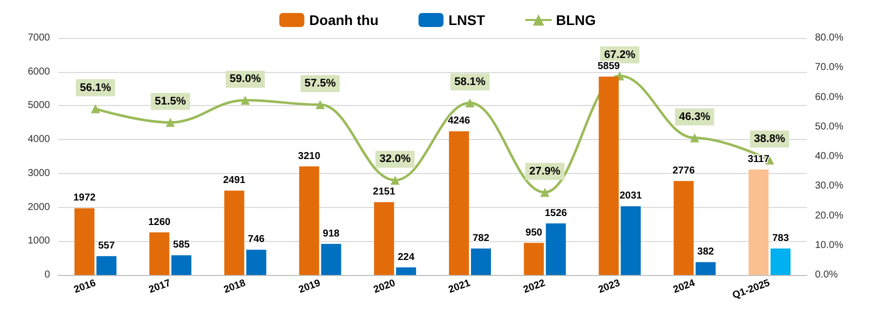 The height and width of the screenshot is (323, 875). I want to click on data-label: 918, so click(331, 234).